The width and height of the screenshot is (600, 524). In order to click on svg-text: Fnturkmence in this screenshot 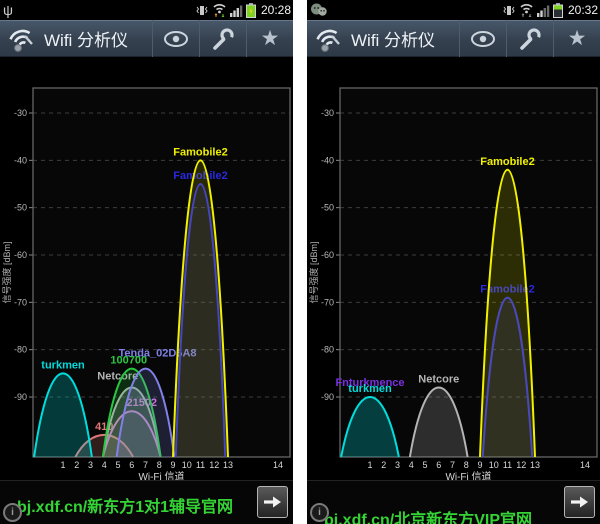, I will do `click(369, 383)`.